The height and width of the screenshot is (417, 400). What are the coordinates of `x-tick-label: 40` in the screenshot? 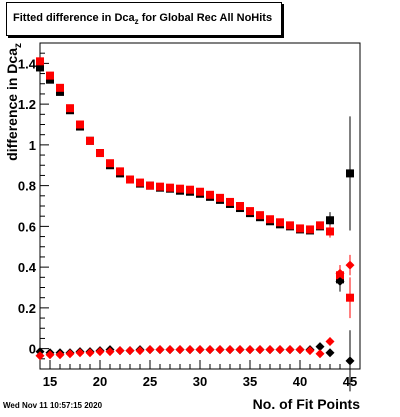 It's located at (300, 381).